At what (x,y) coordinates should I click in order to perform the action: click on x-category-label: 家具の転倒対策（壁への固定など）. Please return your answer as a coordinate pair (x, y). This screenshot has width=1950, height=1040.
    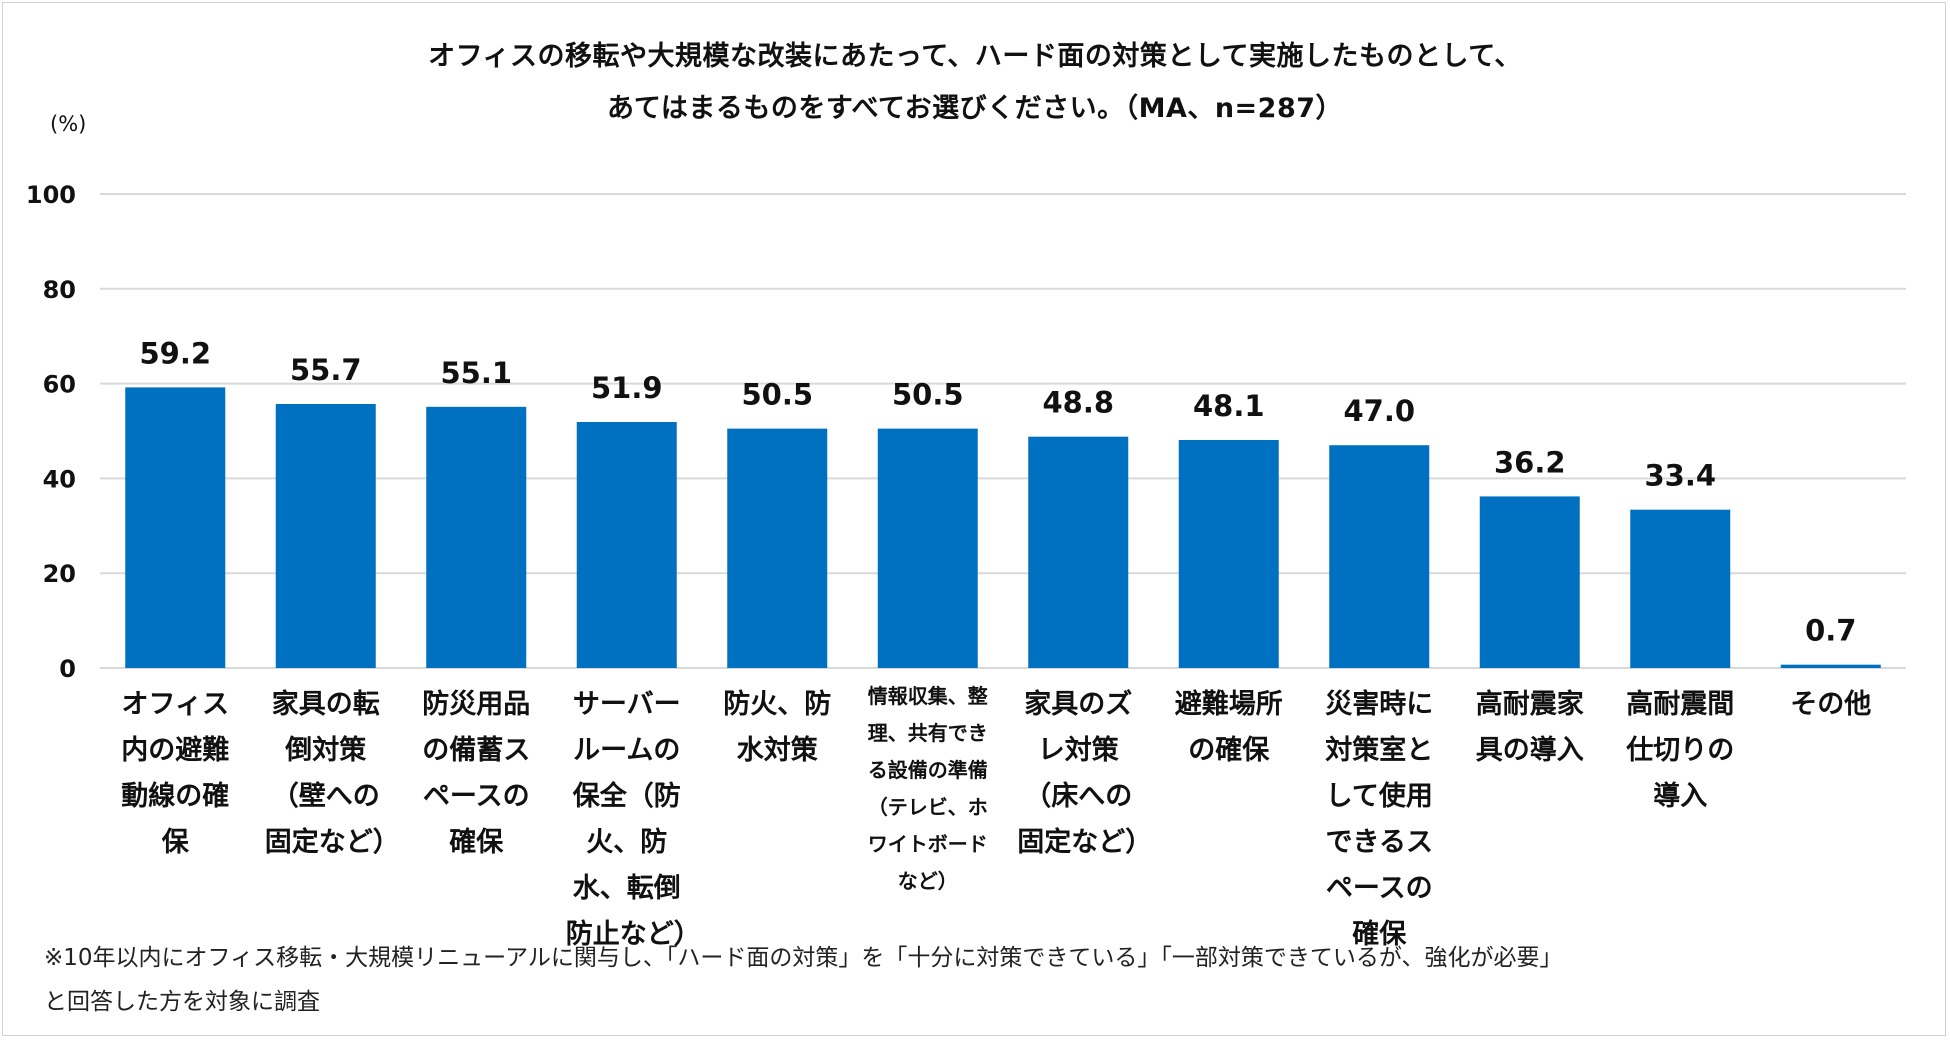
    Looking at the image, I should click on (332, 773).